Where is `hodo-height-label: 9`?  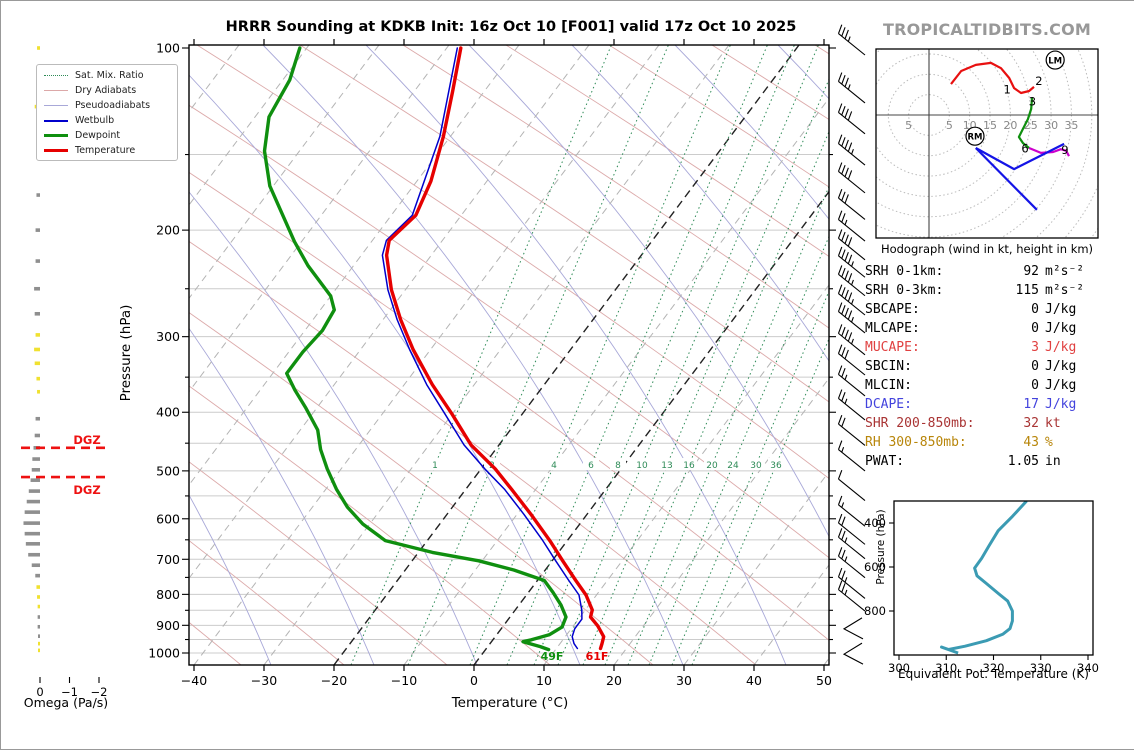 hodo-height-label: 9 is located at coordinates (1064, 150).